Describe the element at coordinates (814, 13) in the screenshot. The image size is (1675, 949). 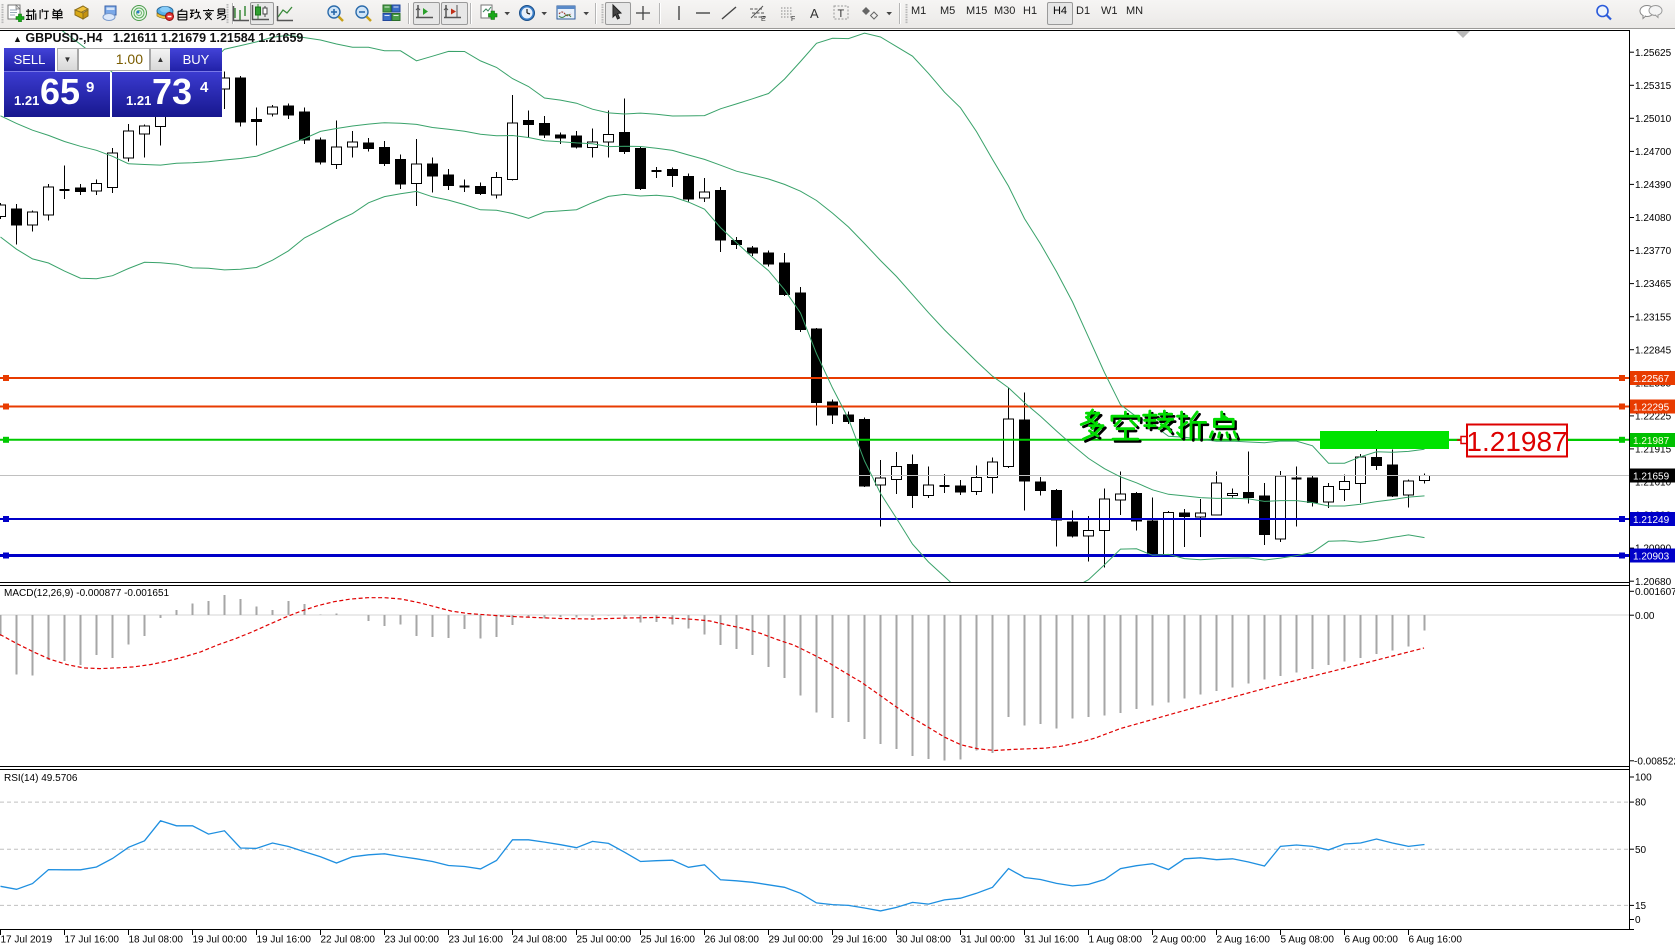
I see `svg-text: A` at that location.